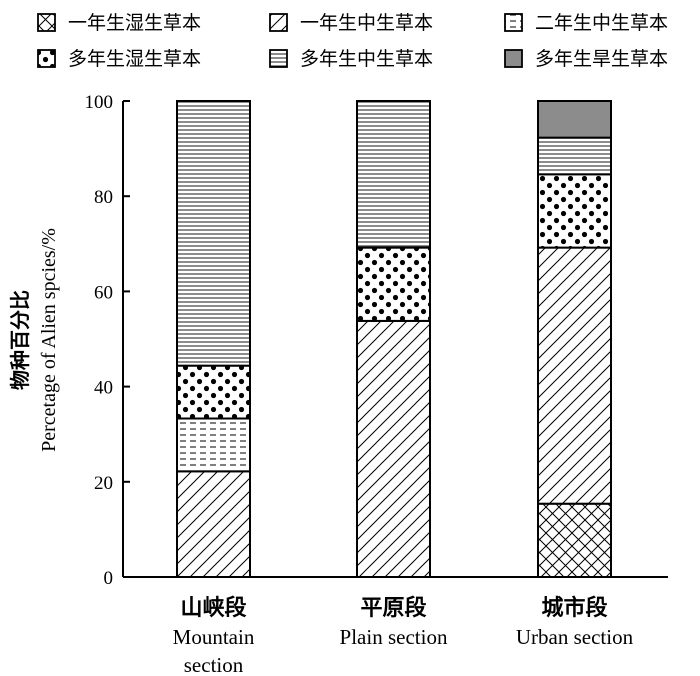 This screenshot has height=676, width=700. What do you see at coordinates (20, 340) in the screenshot?
I see `y-axis-label-cn: 物种百分比` at bounding box center [20, 340].